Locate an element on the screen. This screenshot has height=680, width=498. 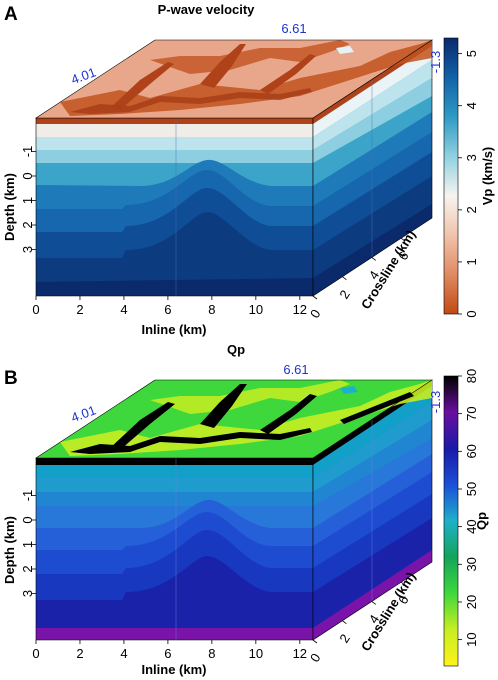
panel-b-inline-axis: 0 2 4 6 8 10 12 Inline (km) is located at coordinates (169, 658).